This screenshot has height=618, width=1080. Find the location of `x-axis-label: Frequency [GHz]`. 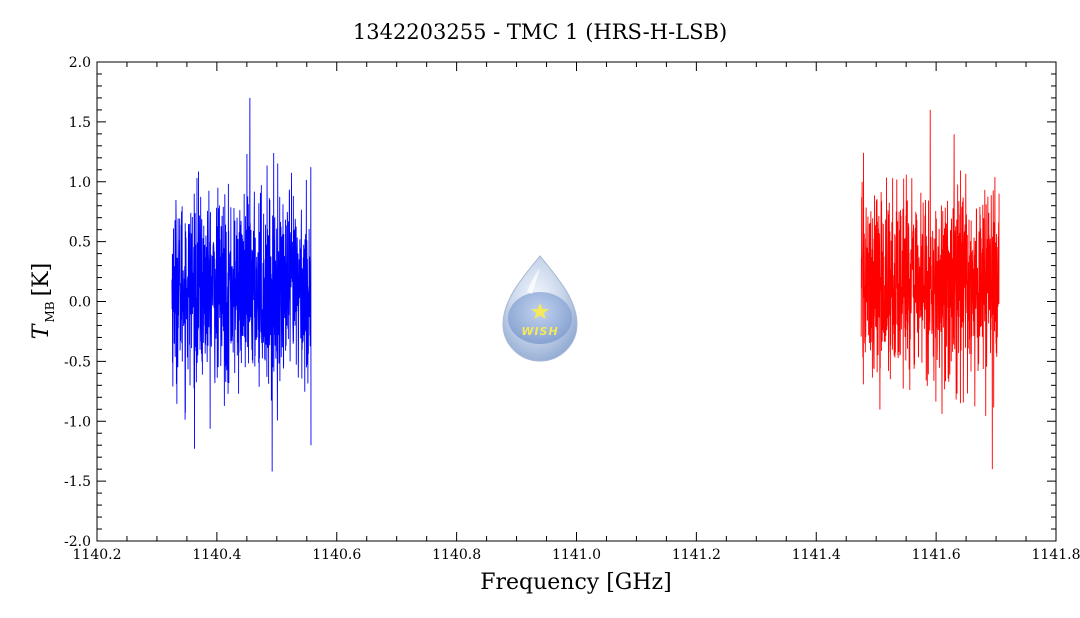

x-axis-label: Frequency [GHz] is located at coordinates (576, 582).